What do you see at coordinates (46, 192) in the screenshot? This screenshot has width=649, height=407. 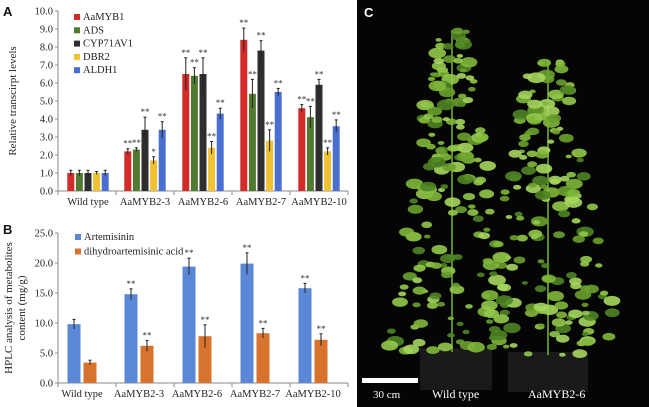 I see `y-tick-label: 0.0` at bounding box center [46, 192].